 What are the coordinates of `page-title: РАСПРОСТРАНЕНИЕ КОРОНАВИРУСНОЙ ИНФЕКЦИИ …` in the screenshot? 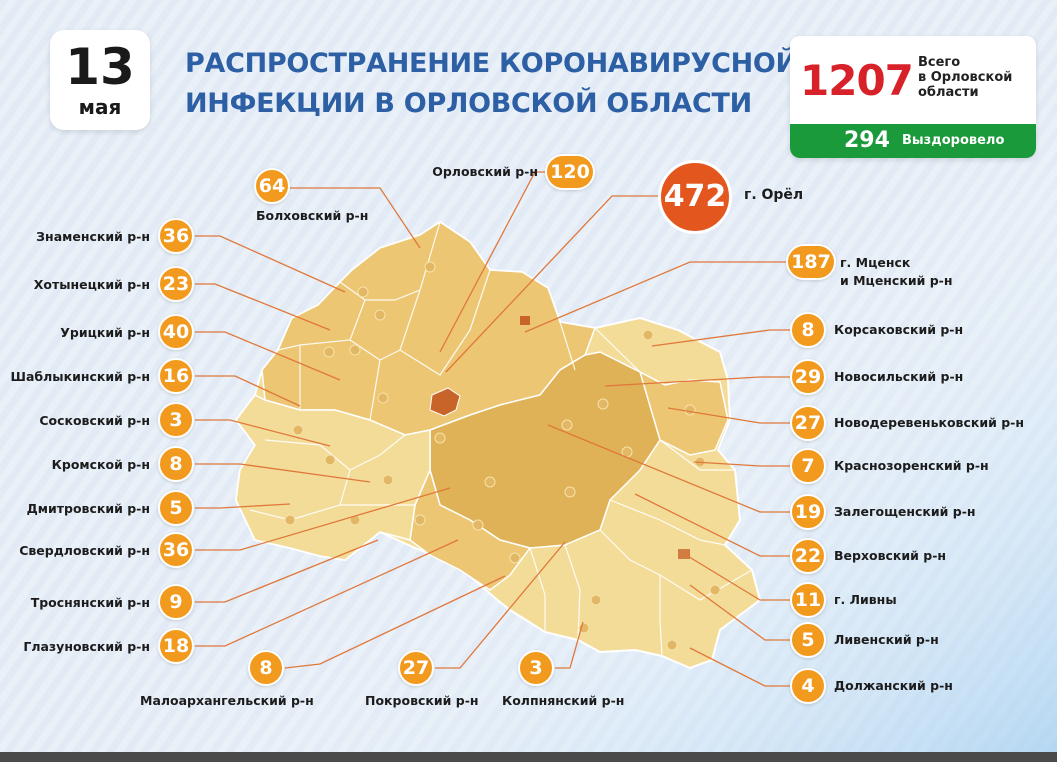 It's located at (491, 84).